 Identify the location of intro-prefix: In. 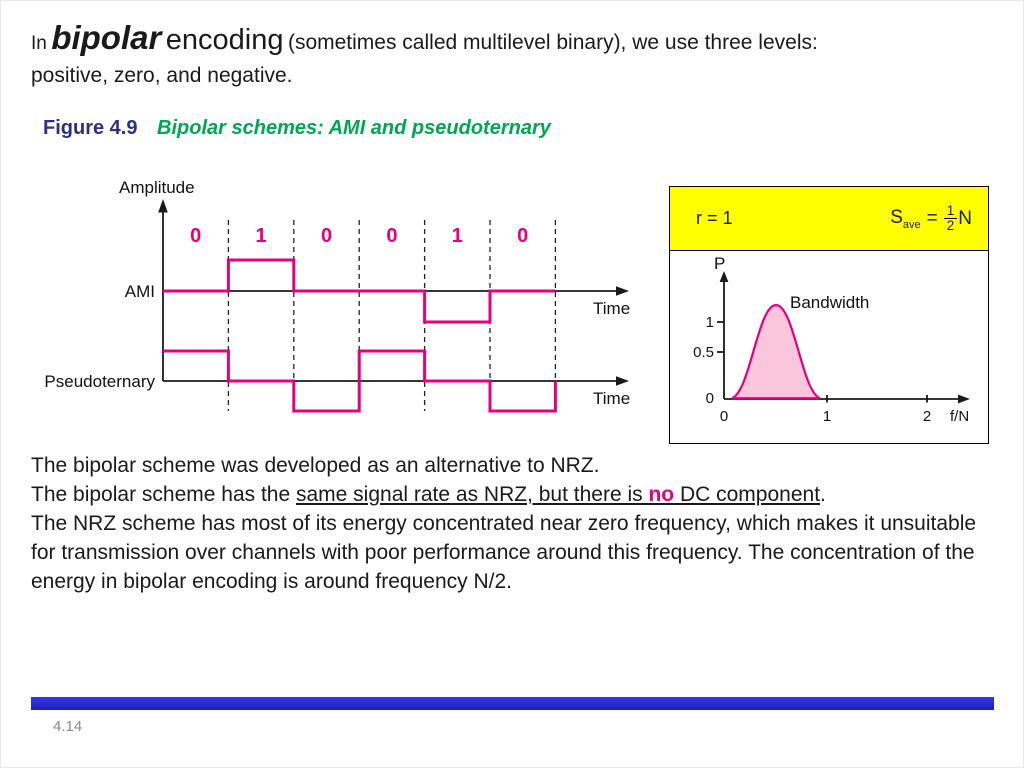
(39, 43).